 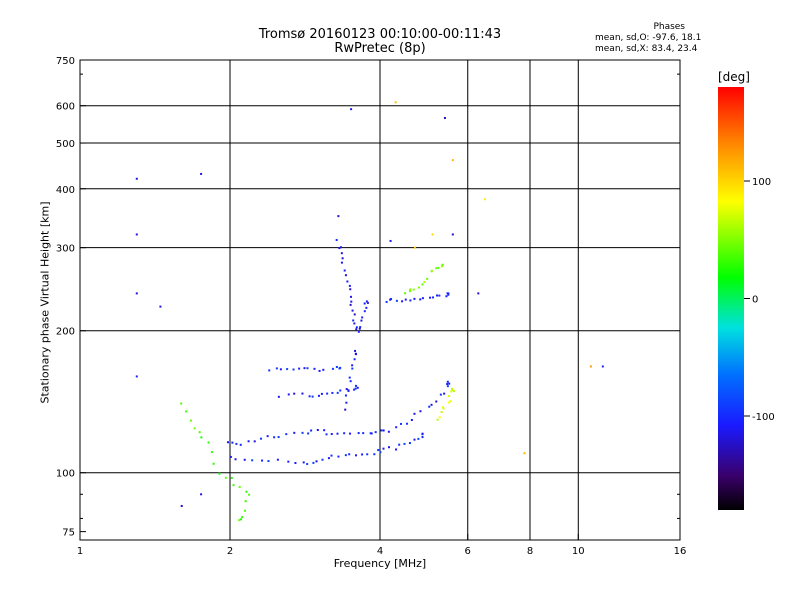 What do you see at coordinates (68, 533) in the screenshot?
I see `y-tick-label: 75` at bounding box center [68, 533].